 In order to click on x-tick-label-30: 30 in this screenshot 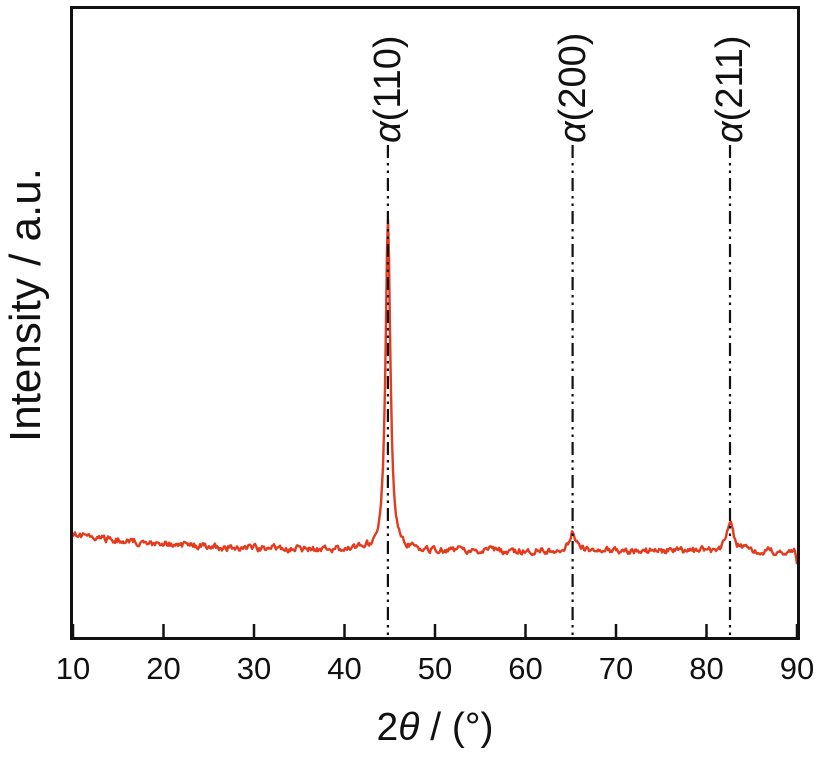, I will do `click(254, 668)`.